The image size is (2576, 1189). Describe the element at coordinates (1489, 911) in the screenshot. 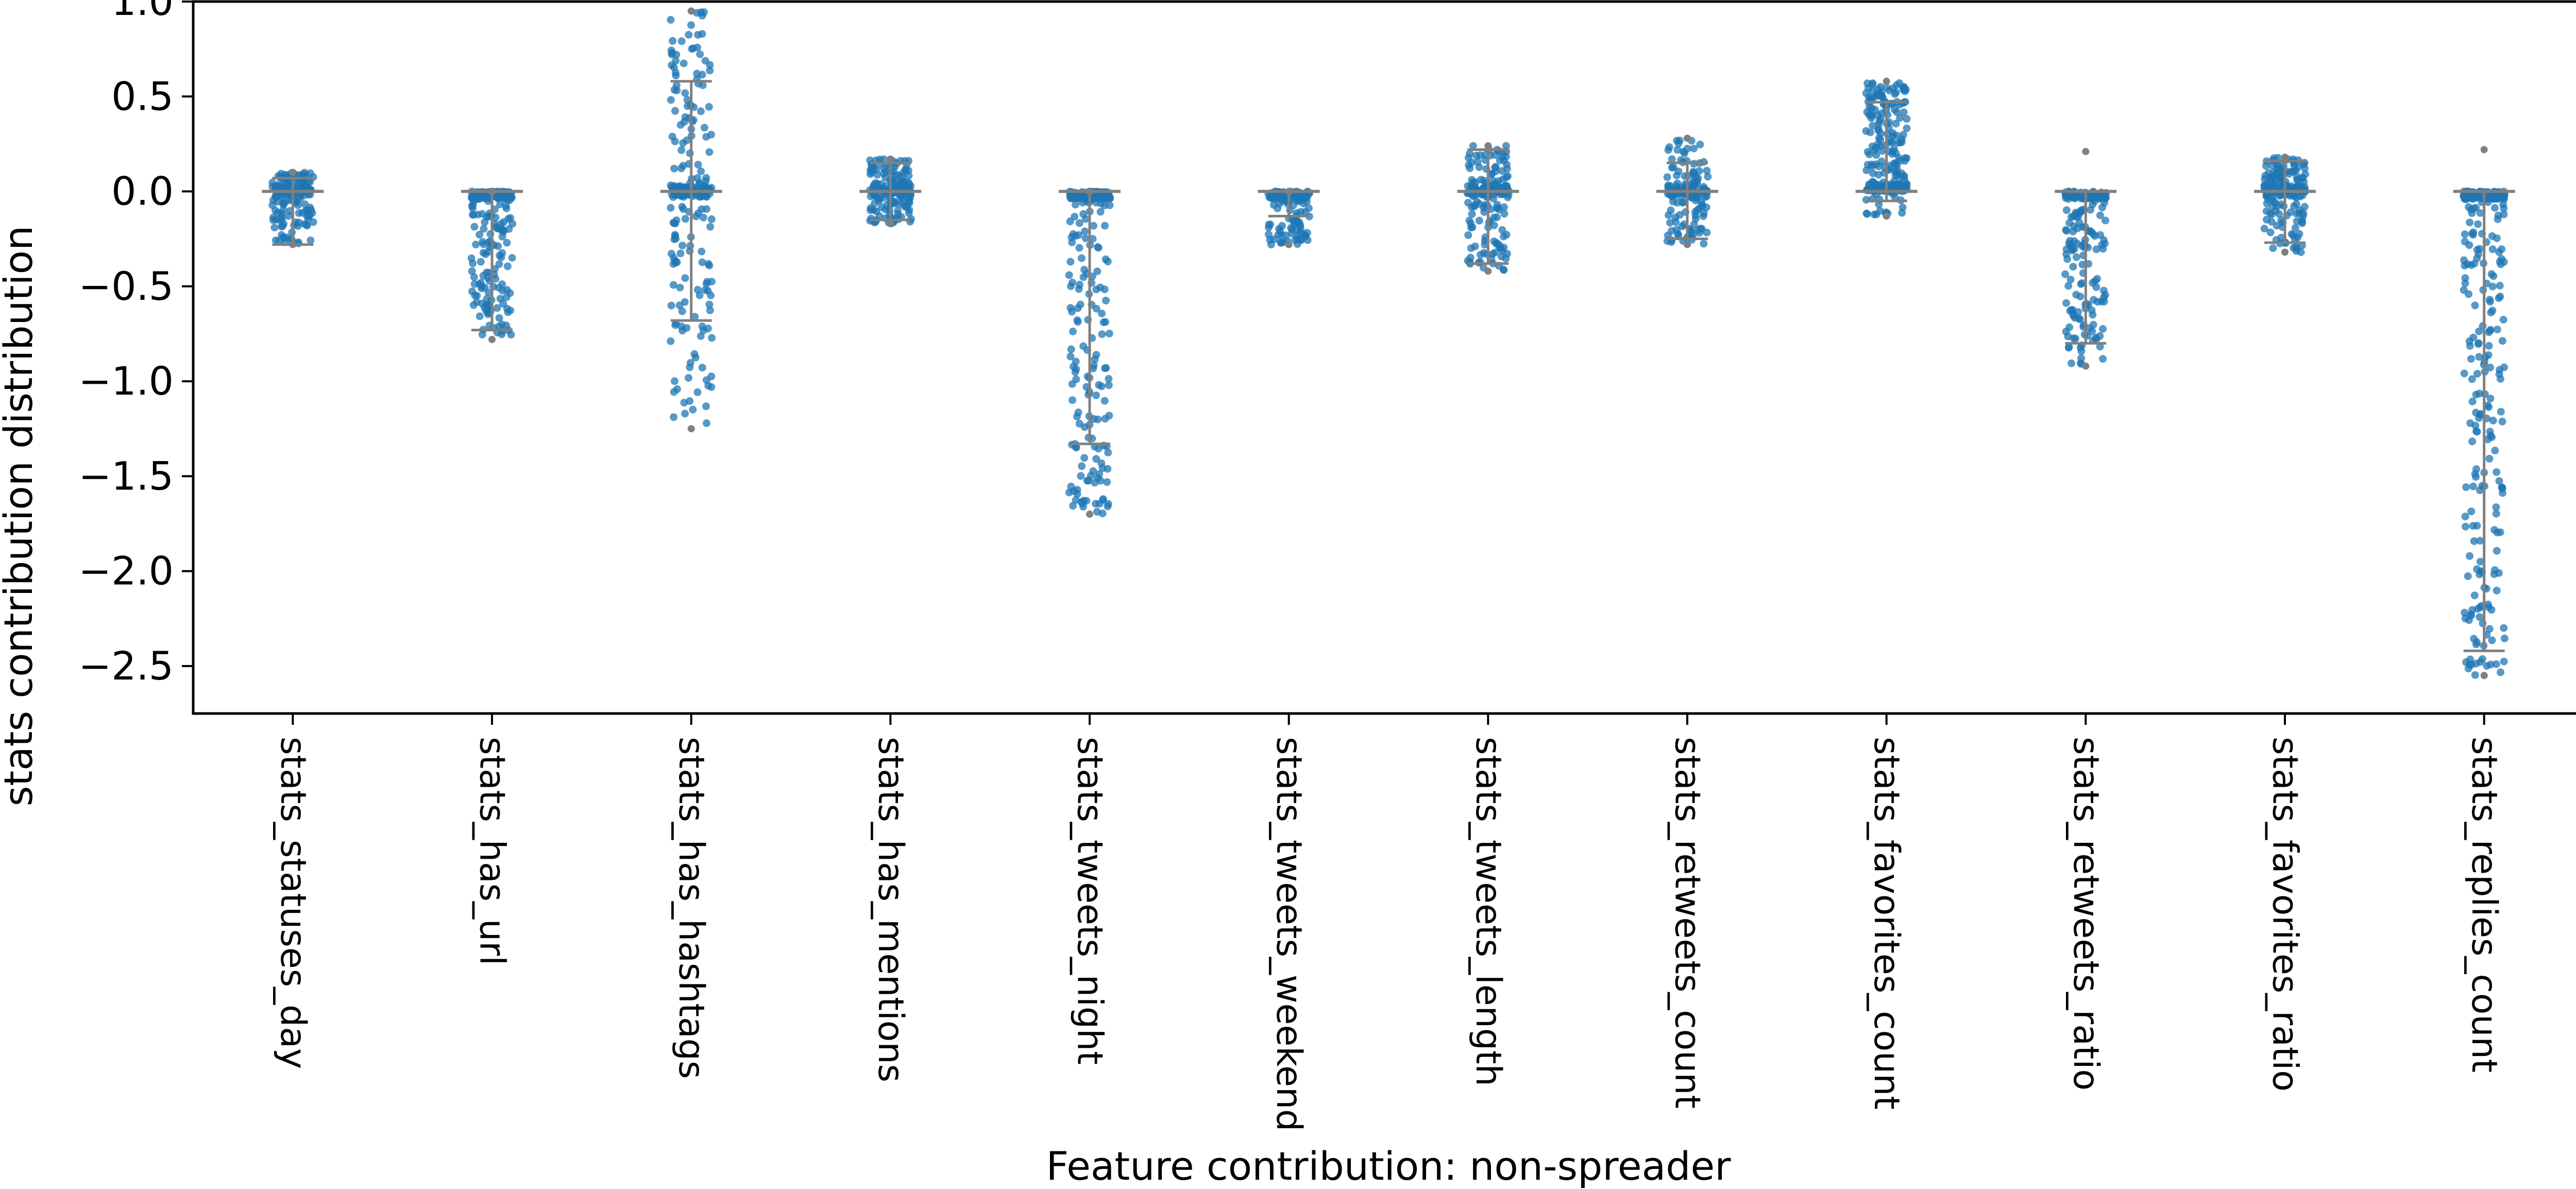

I see `x-tick-label: stats_tweets_length` at that location.